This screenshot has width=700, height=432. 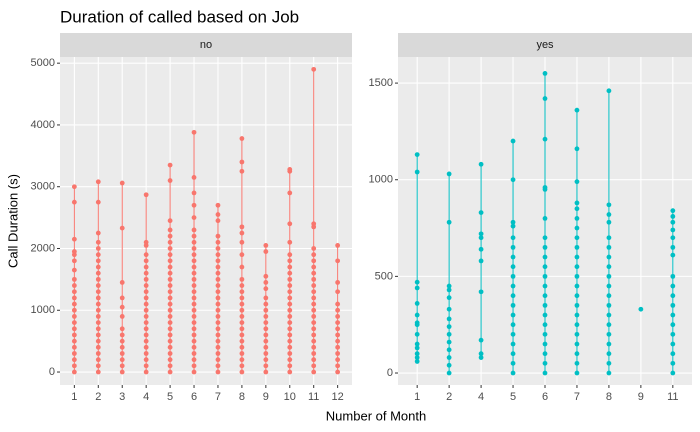 What do you see at coordinates (672, 397) in the screenshot?
I see `x-tick-label: 11` at bounding box center [672, 397].